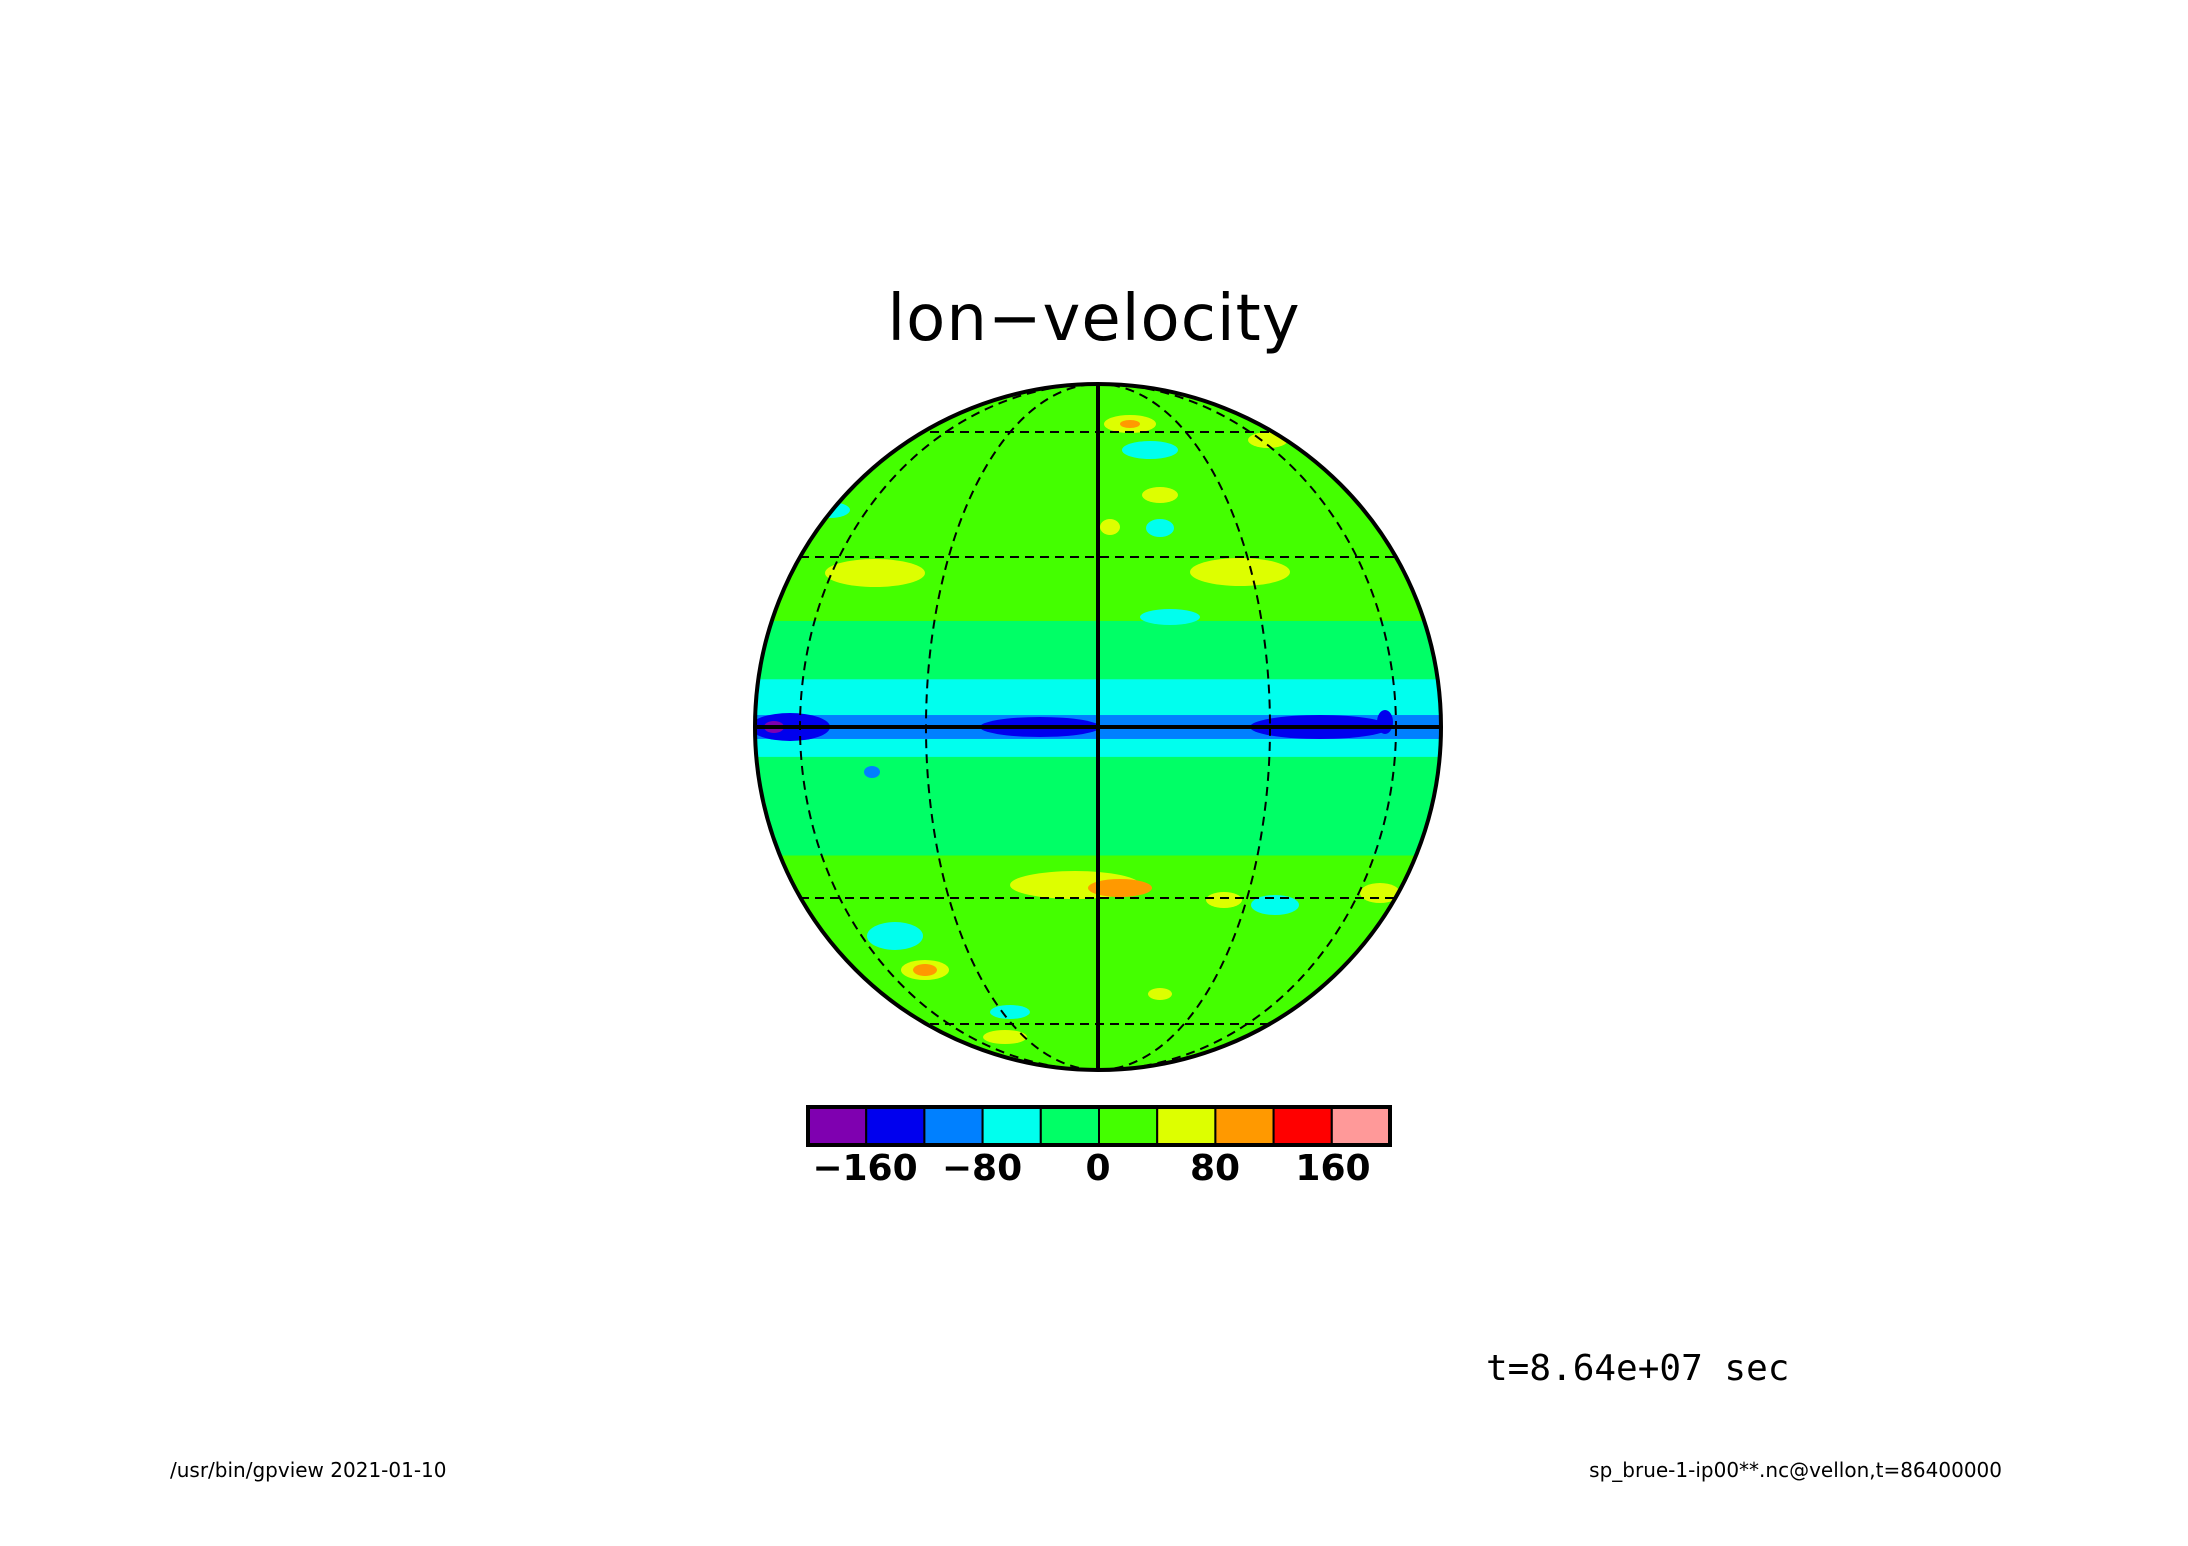  What do you see at coordinates (308, 1470) in the screenshot?
I see `footer-left: /usr/bin/gpview 2021-01-10` at bounding box center [308, 1470].